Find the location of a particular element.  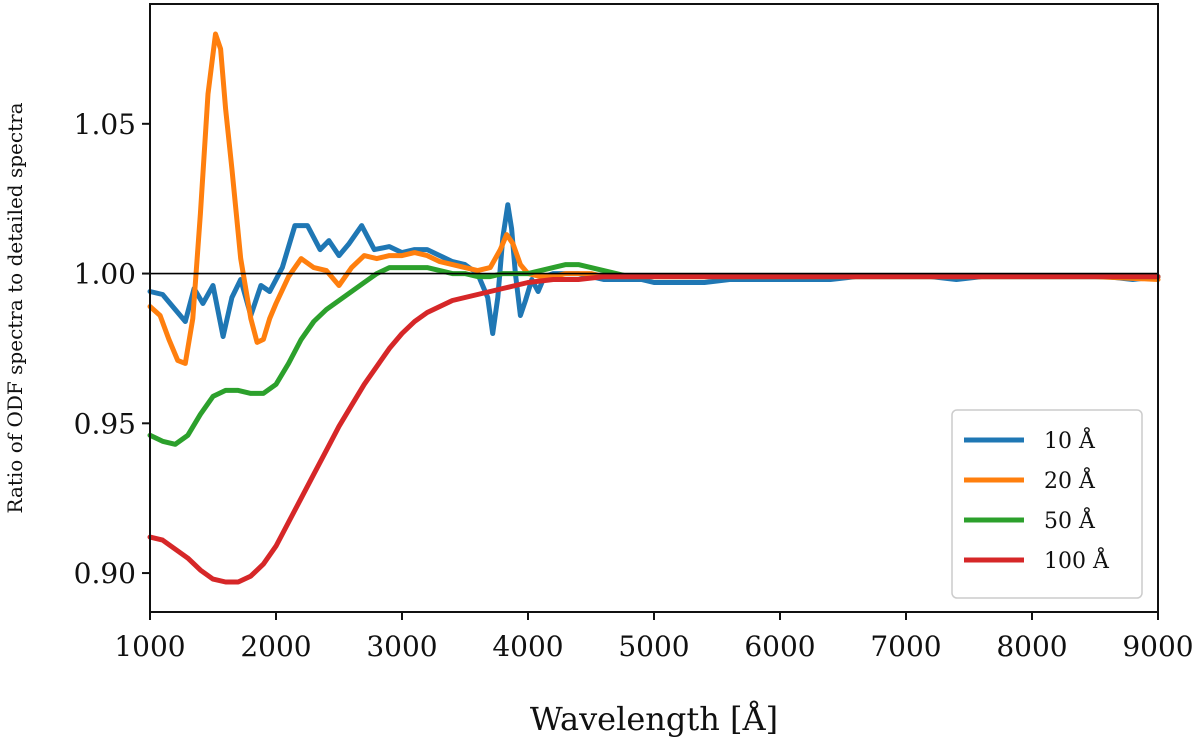

x-tick-label: 5000 is located at coordinates (653, 646).